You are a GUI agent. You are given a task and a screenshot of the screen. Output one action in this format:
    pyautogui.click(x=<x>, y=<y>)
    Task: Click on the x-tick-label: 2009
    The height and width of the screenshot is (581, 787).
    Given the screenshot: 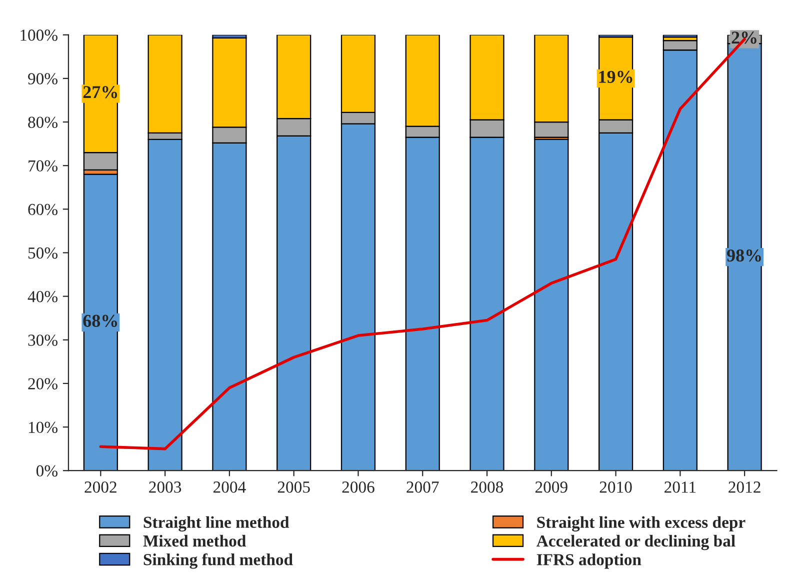 What is the action you would take?
    pyautogui.click(x=551, y=487)
    